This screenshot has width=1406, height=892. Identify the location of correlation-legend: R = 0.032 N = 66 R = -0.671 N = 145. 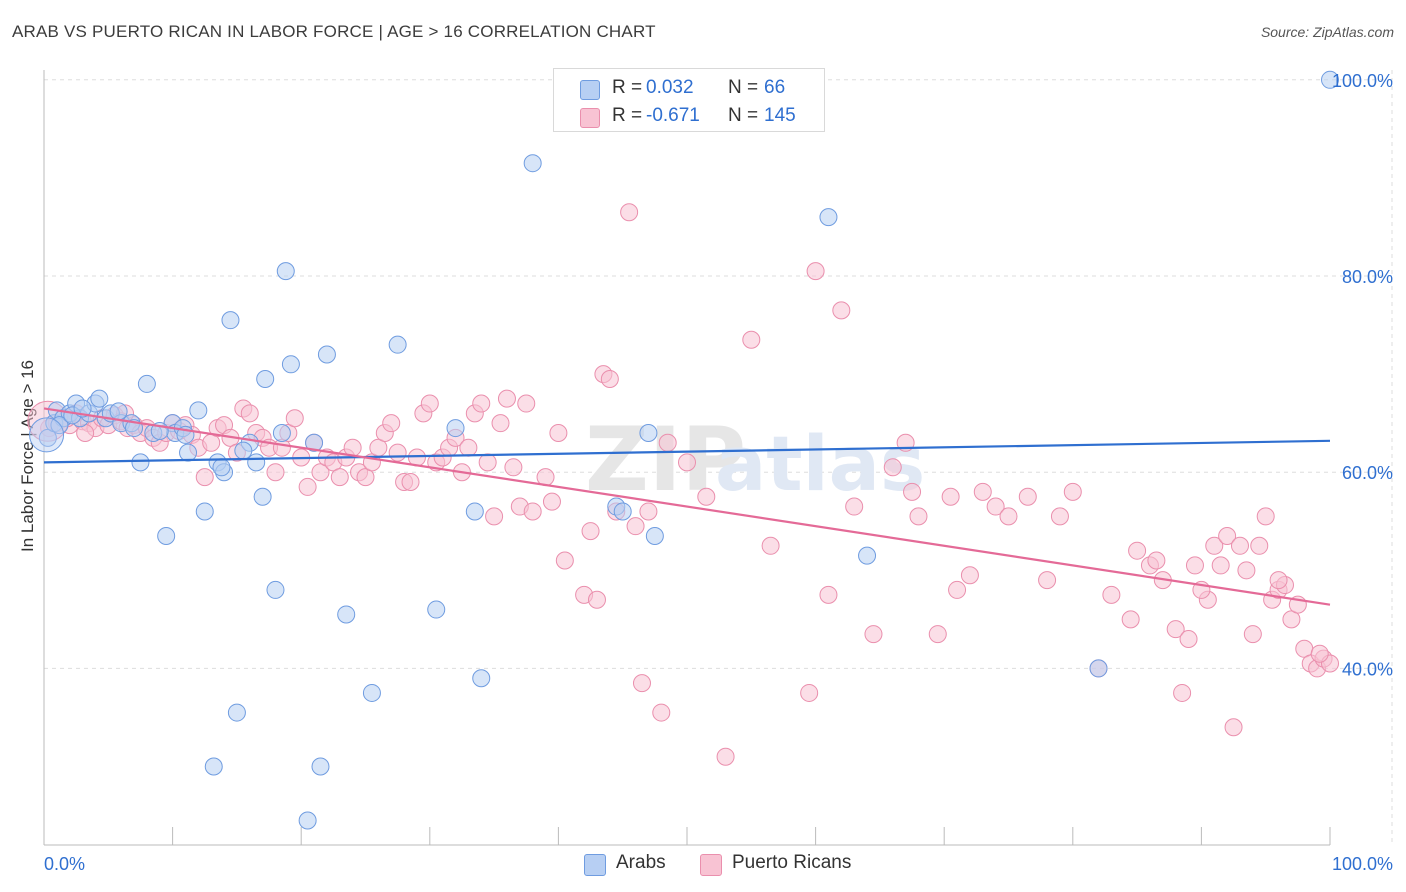
(689, 100).